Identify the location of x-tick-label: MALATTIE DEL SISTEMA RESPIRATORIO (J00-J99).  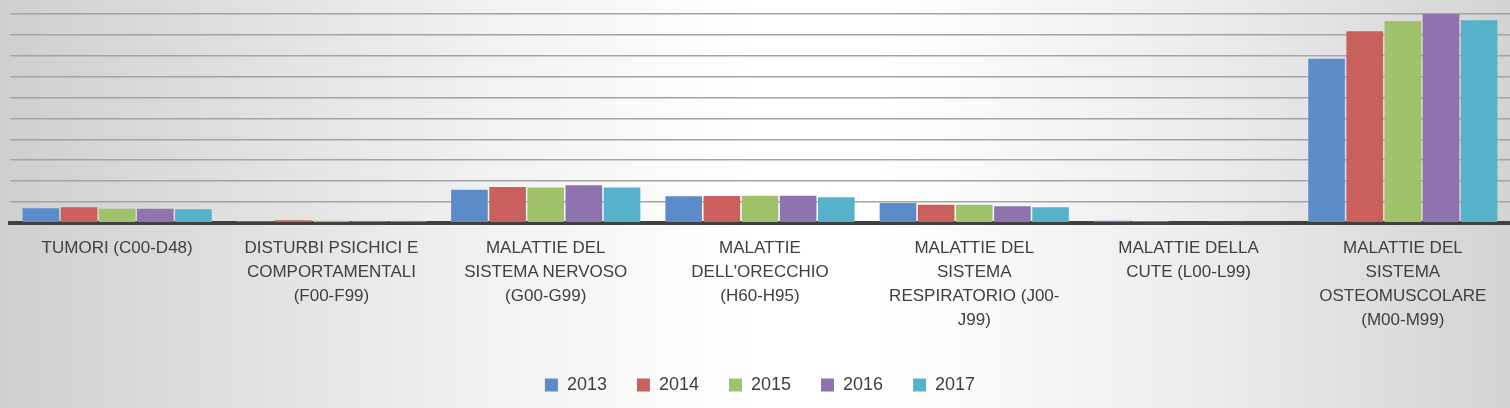
(974, 283).